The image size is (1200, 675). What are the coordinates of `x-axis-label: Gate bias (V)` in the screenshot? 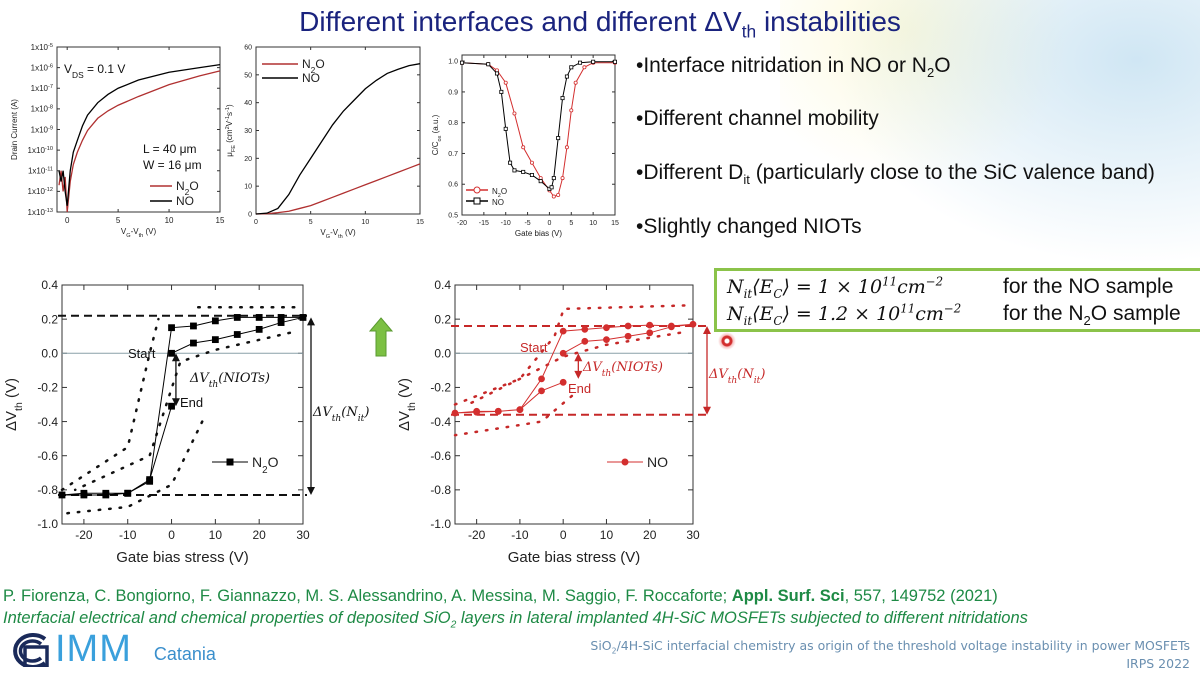 It's located at (538, 233).